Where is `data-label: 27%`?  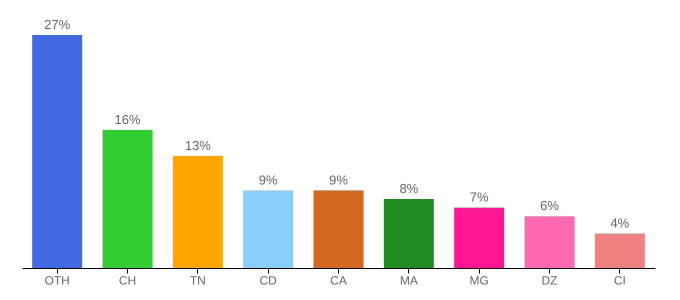 data-label: 27% is located at coordinates (57, 24).